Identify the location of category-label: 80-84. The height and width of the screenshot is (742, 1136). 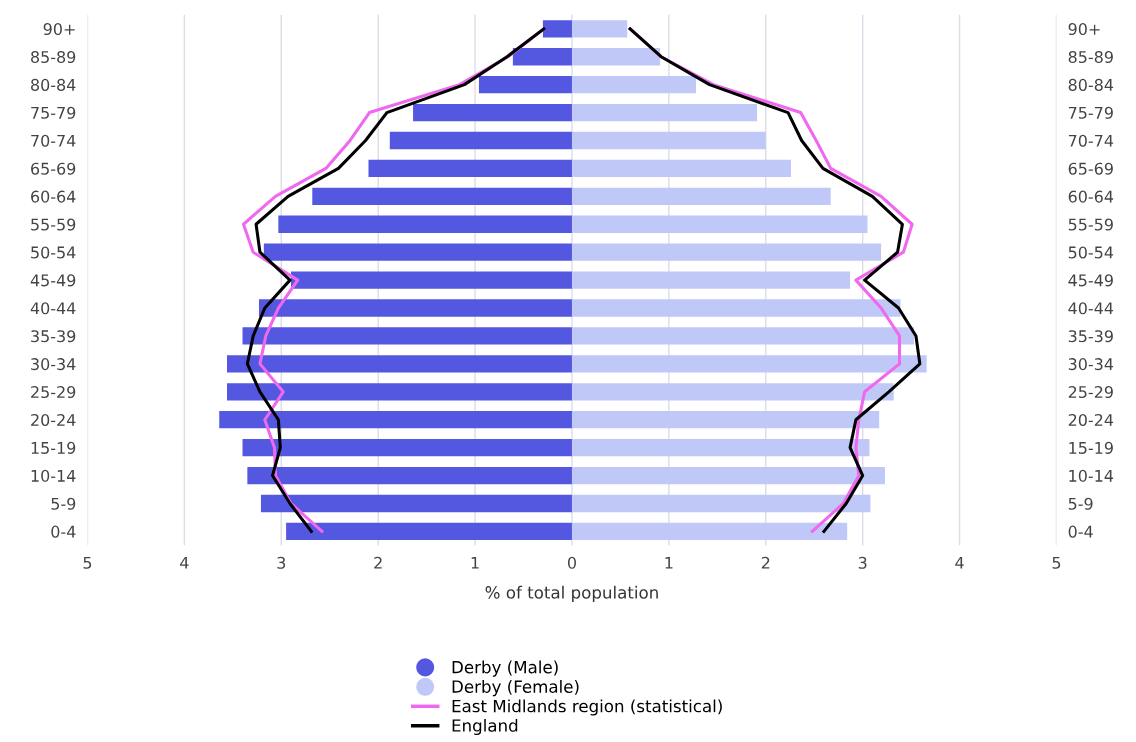
(53, 84).